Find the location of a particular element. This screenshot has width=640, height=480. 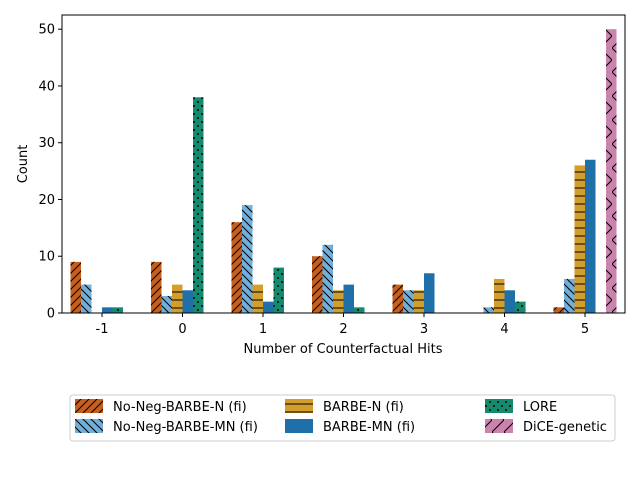

legend-item: BARBE-N (fi) is located at coordinates (344, 407).